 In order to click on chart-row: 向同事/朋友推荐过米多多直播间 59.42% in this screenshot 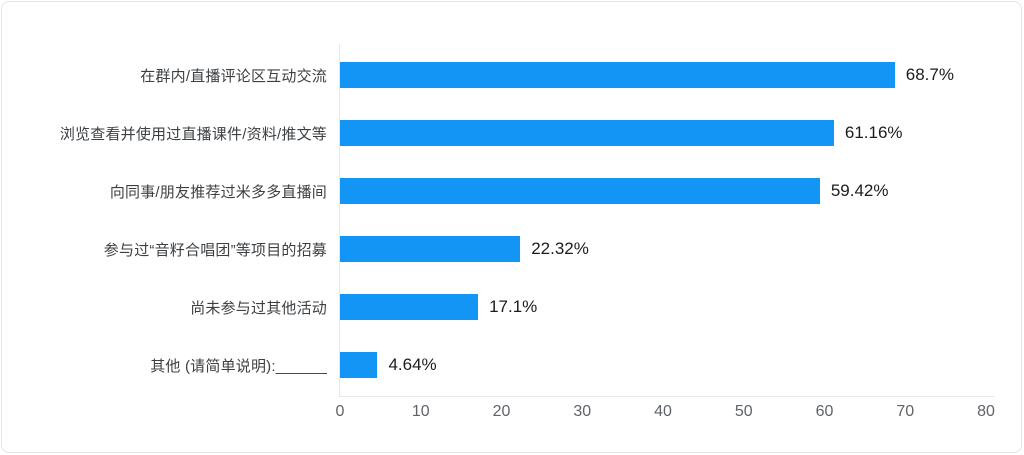, I will do `click(509, 191)`.